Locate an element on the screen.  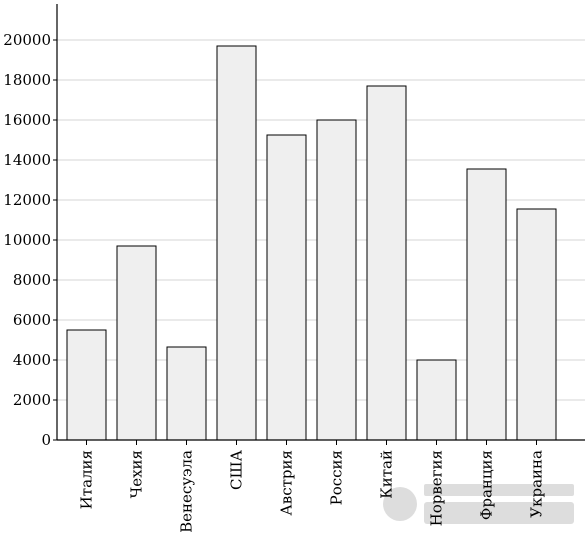
y-tick-label: 18000 is located at coordinates (27, 80).